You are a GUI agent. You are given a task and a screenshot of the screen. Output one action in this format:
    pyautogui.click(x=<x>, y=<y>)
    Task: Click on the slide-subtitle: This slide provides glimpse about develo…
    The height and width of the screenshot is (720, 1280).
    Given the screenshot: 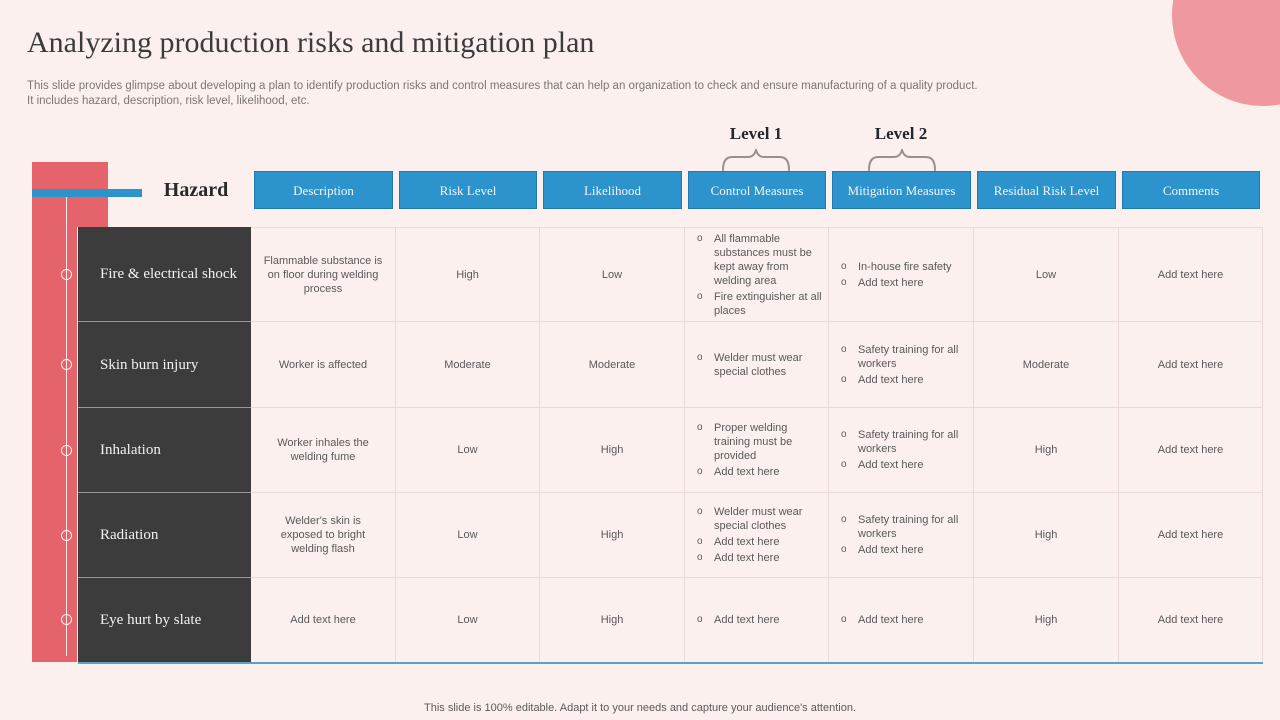 What is the action you would take?
    pyautogui.click(x=542, y=93)
    